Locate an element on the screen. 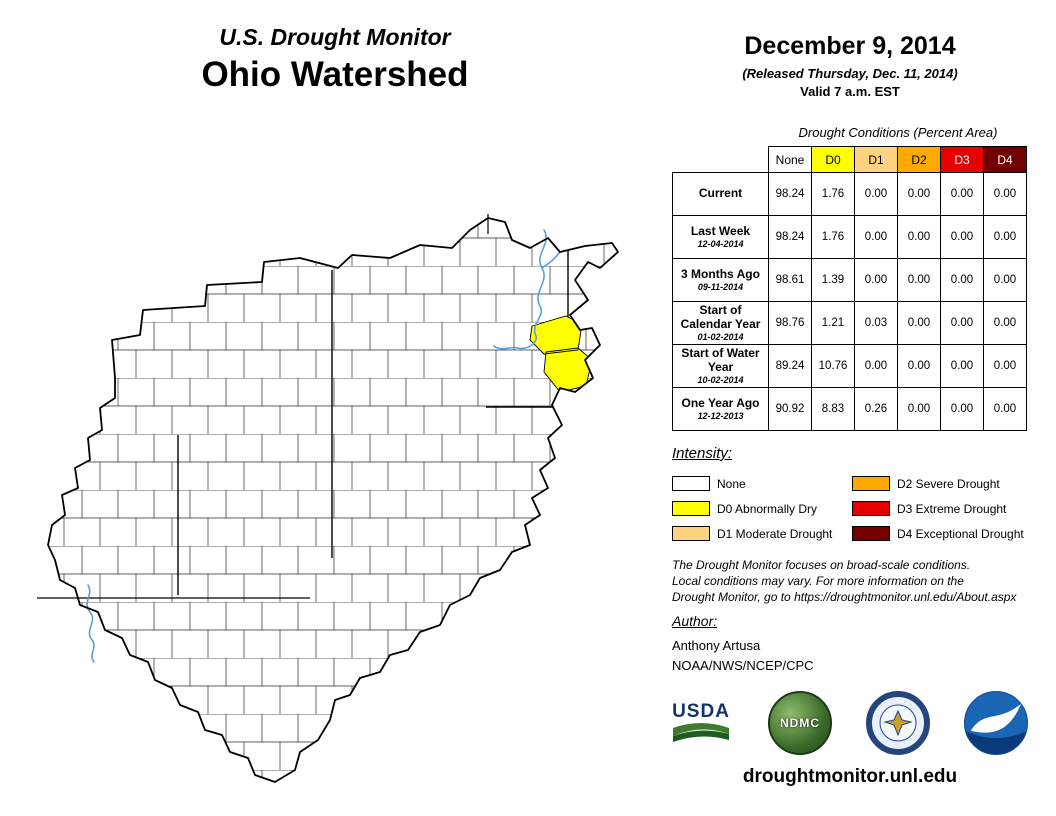 The image size is (1056, 816). author-org: NOAA/NWS/NCEP/CPC is located at coordinates (743, 665).